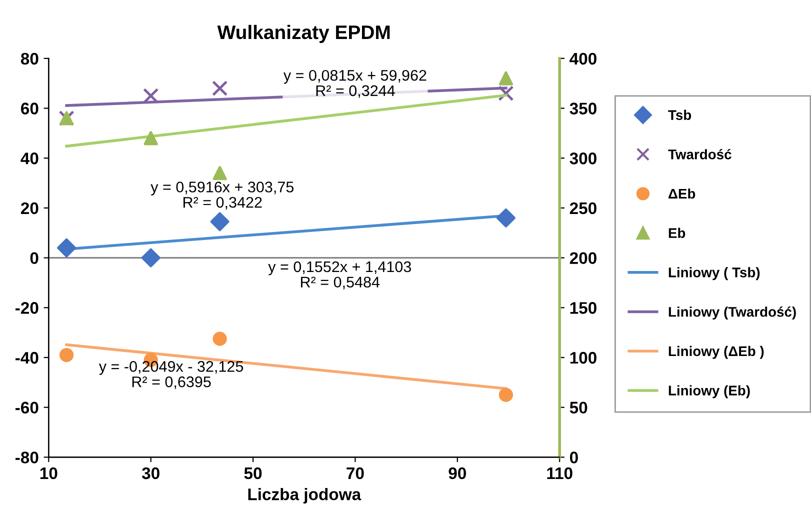  I want to click on legend-label: Liniowy (Twardość), so click(732, 313).